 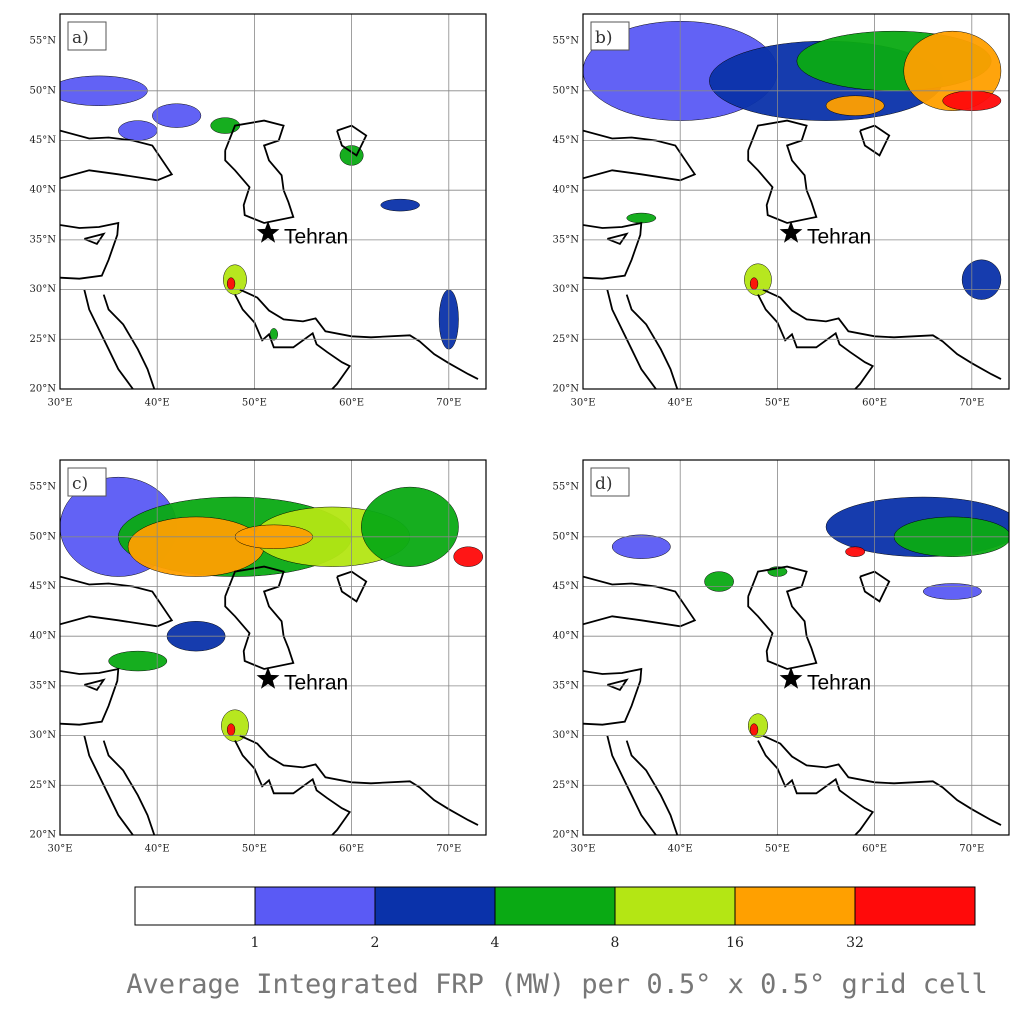 What do you see at coordinates (375, 943) in the screenshot?
I see `colorbar-label: 2` at bounding box center [375, 943].